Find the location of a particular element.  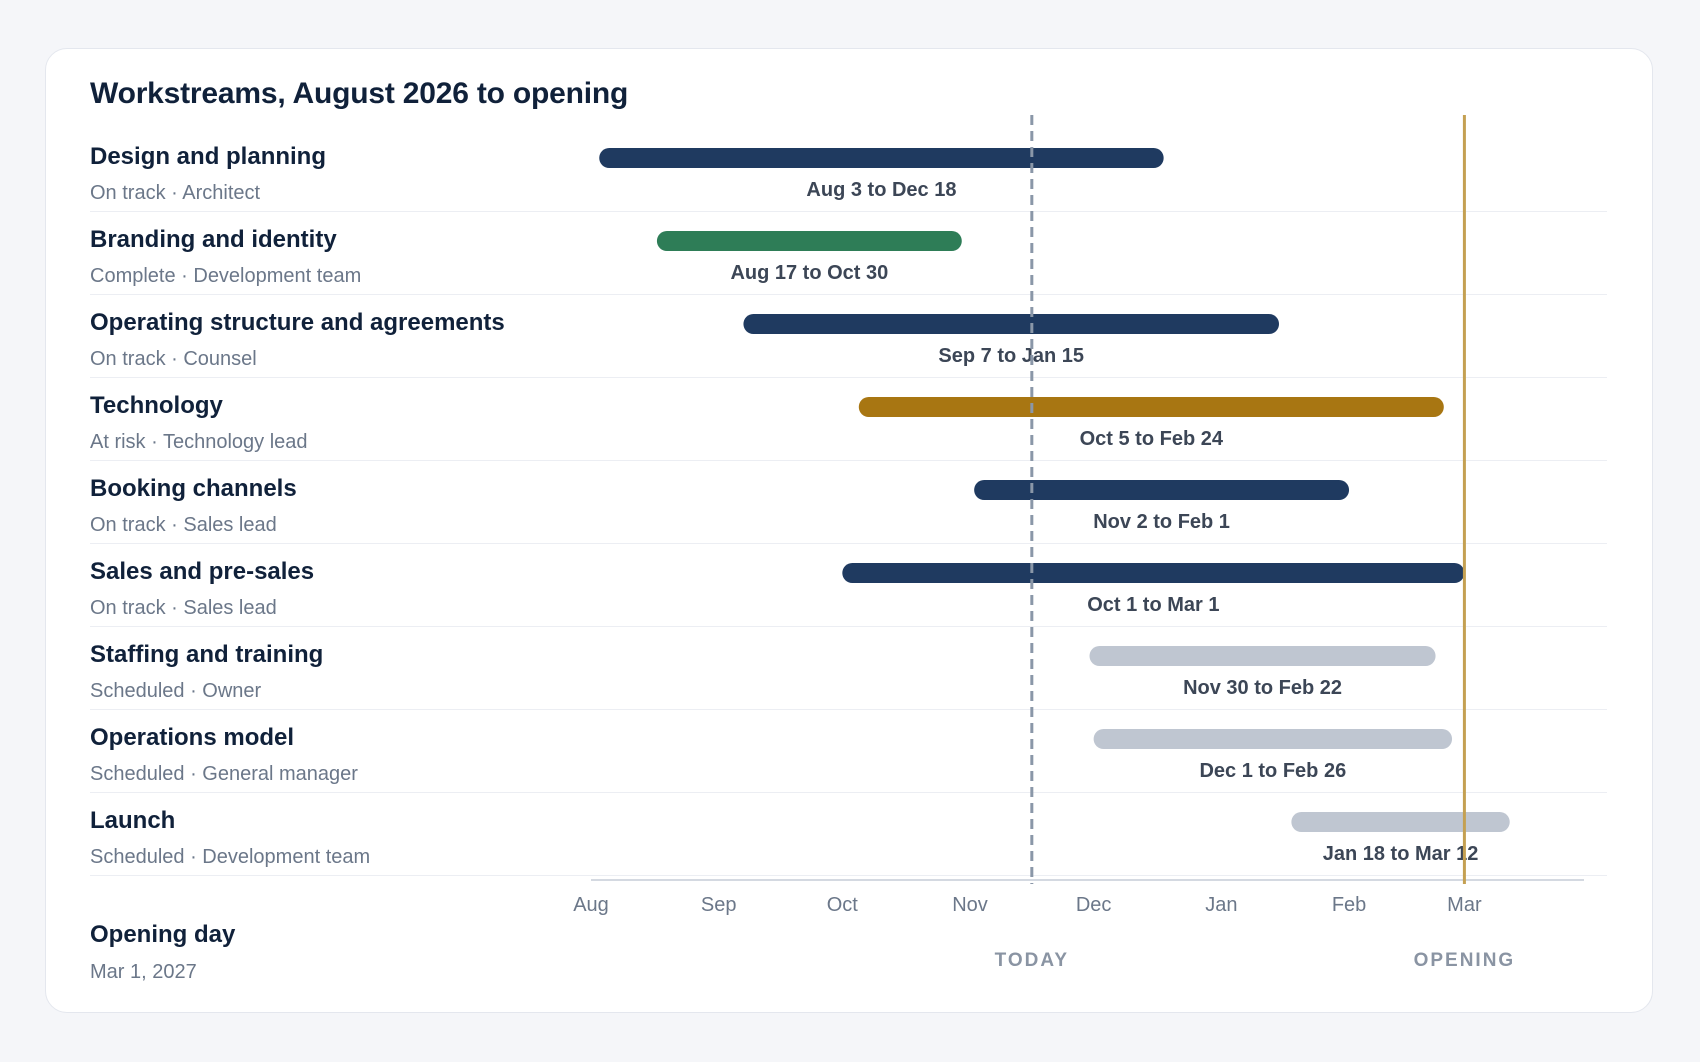

workstream-meta: On track · Architect is located at coordinates (175, 193).